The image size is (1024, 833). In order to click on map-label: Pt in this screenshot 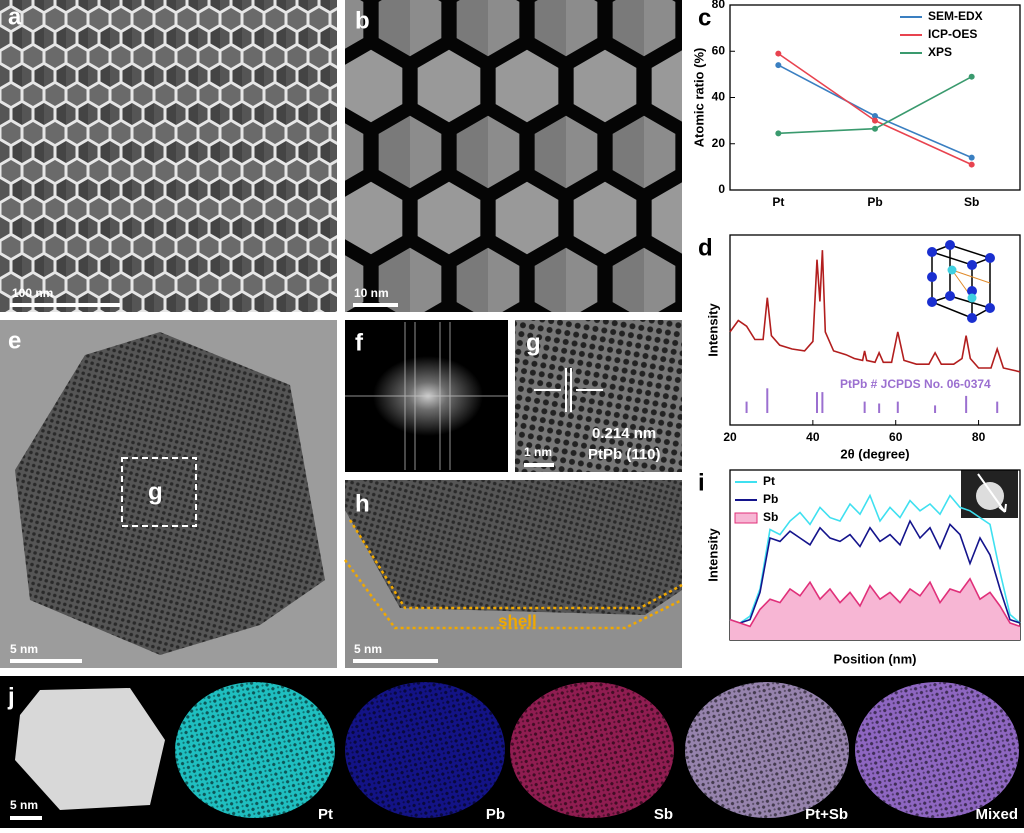, I will do `click(325, 814)`.